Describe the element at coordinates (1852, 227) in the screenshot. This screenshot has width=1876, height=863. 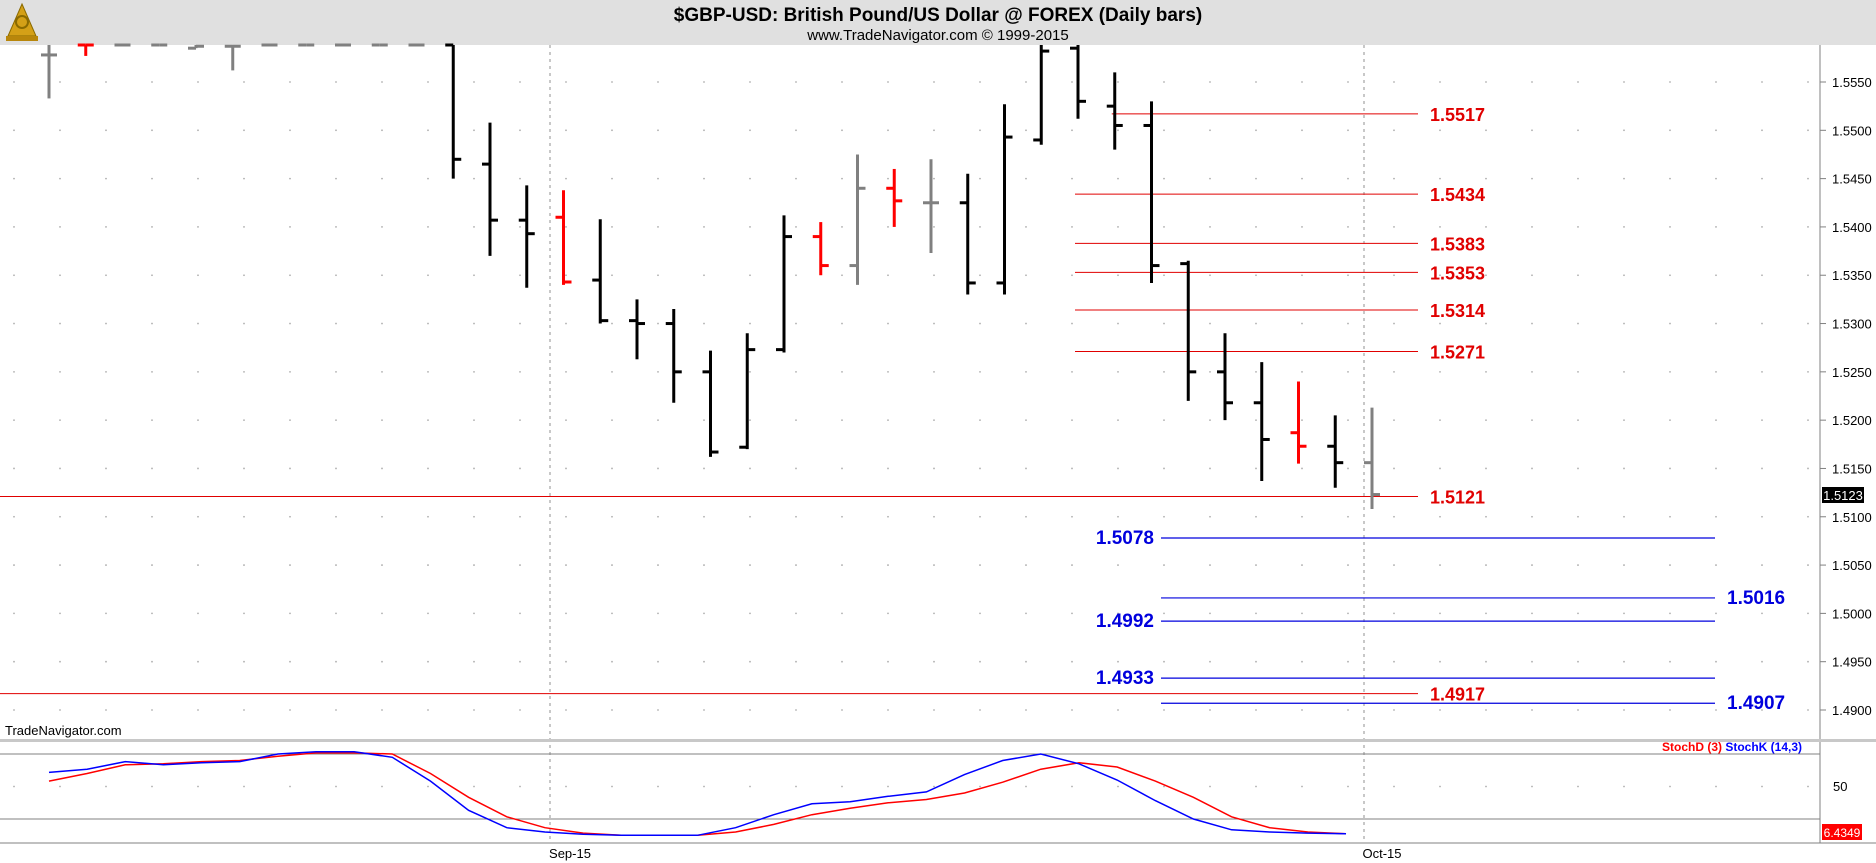
I see `price-tick-label: 1.5400` at that location.